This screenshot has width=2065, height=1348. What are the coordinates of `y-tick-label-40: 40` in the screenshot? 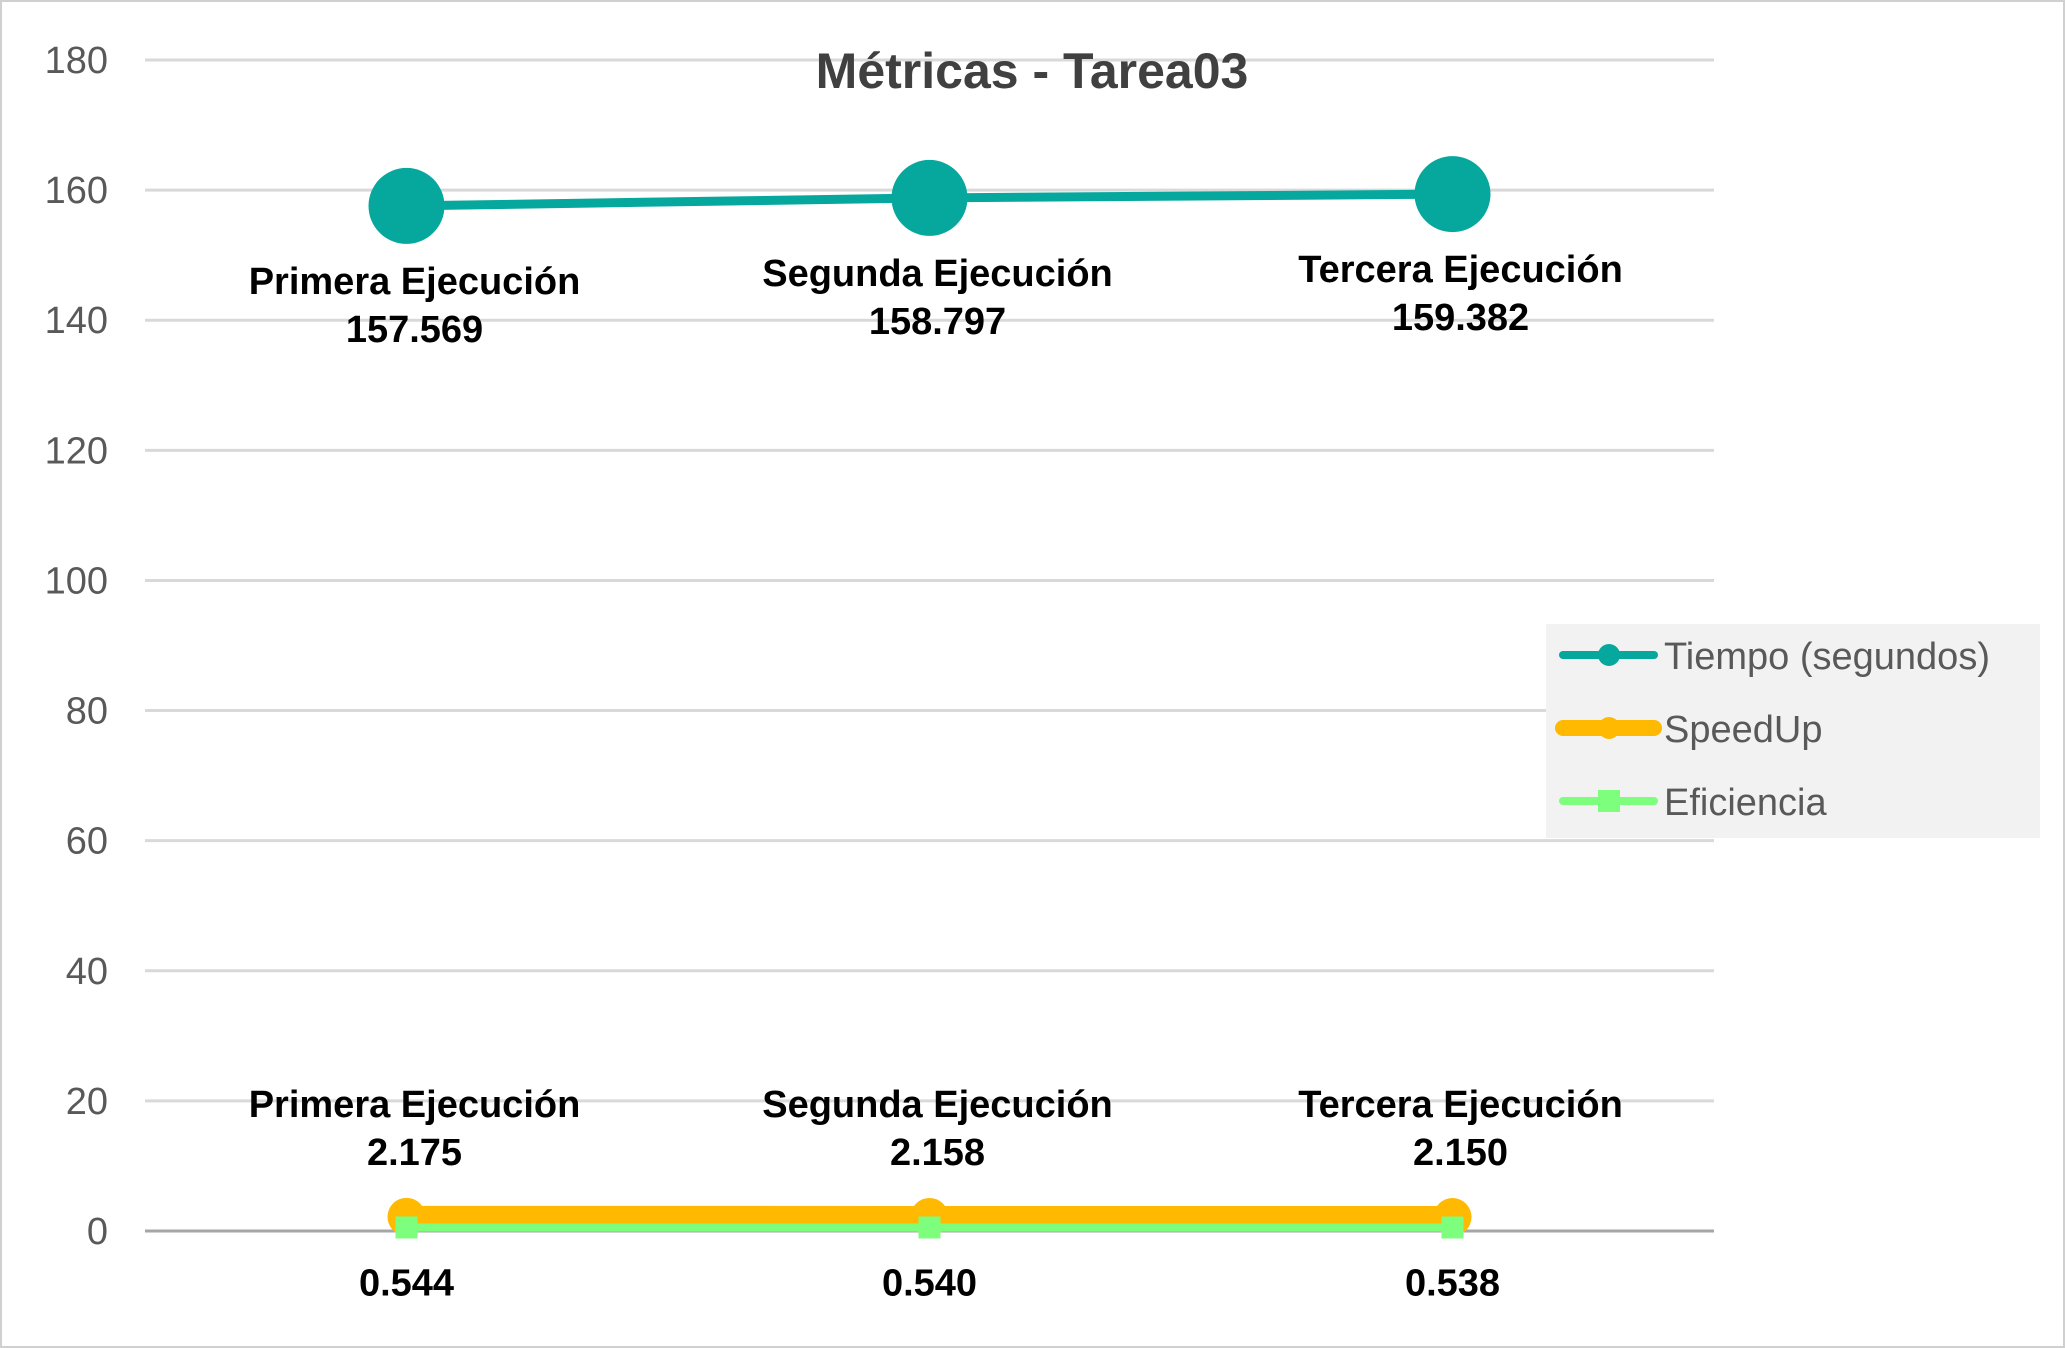 It's located at (87, 972).